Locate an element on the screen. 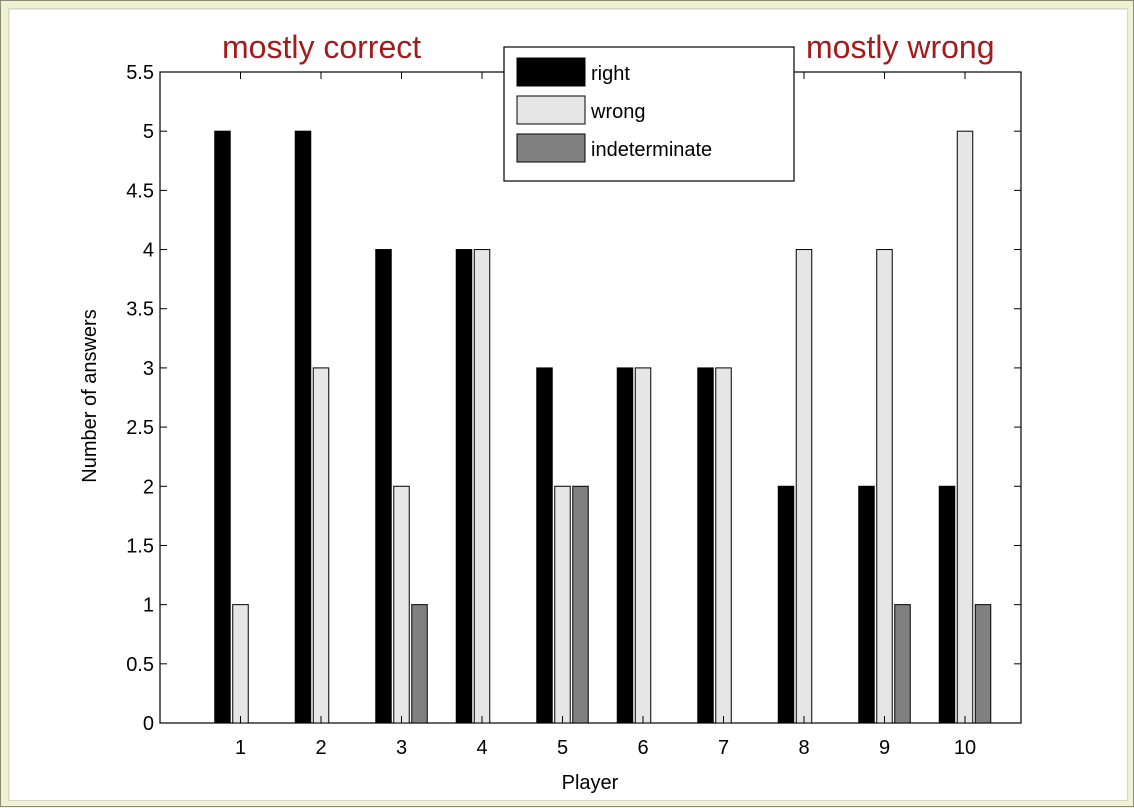 This screenshot has height=808, width=1134. legend-swatch-right is located at coordinates (551, 72).